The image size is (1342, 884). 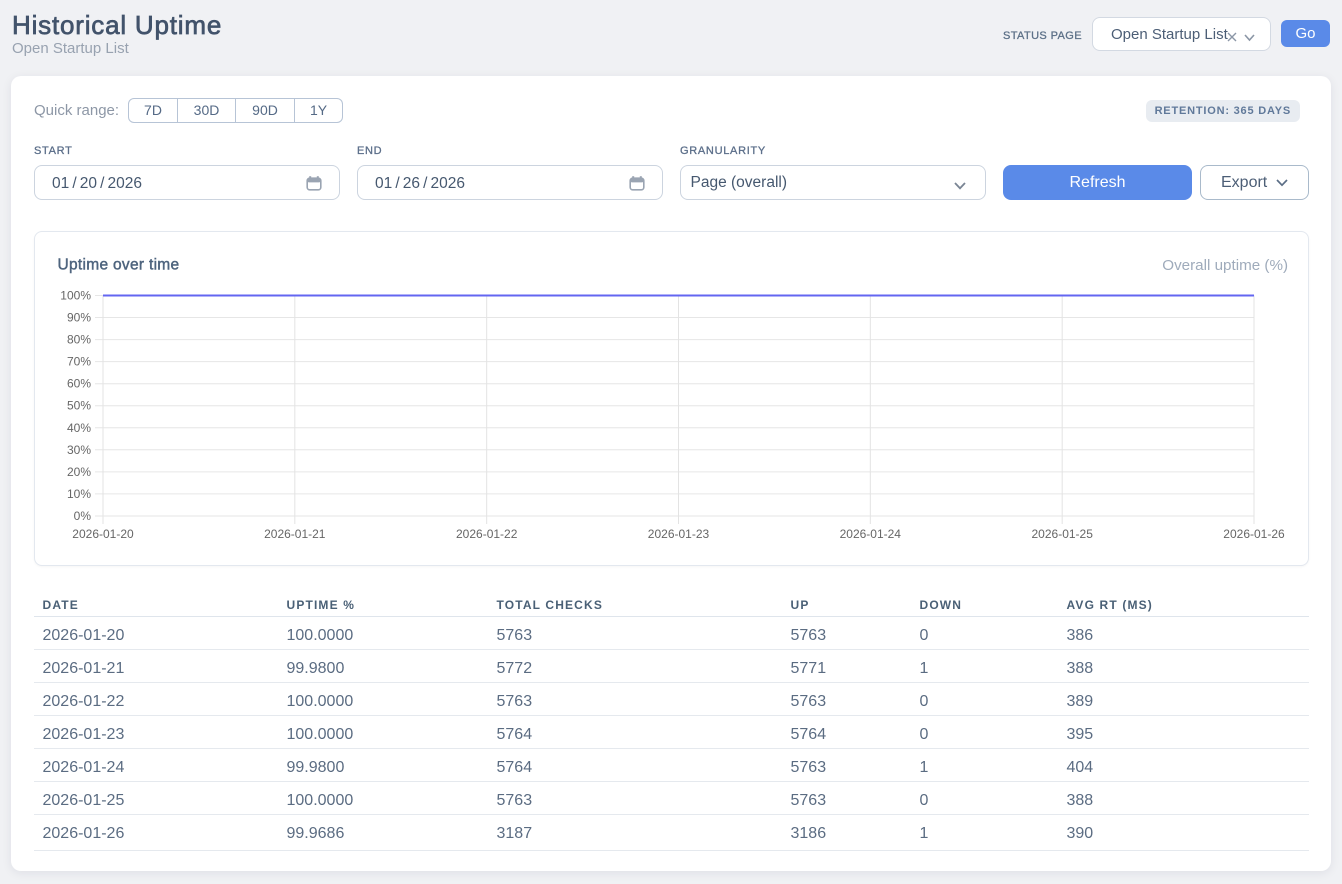 What do you see at coordinates (75, 296) in the screenshot?
I see `svg-text: 100%` at bounding box center [75, 296].